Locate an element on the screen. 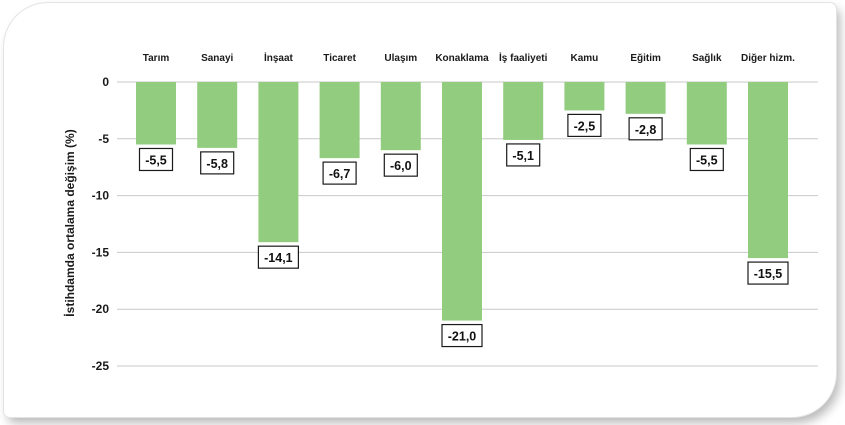 This screenshot has height=425, width=845. data-label: -5,8 is located at coordinates (217, 163).